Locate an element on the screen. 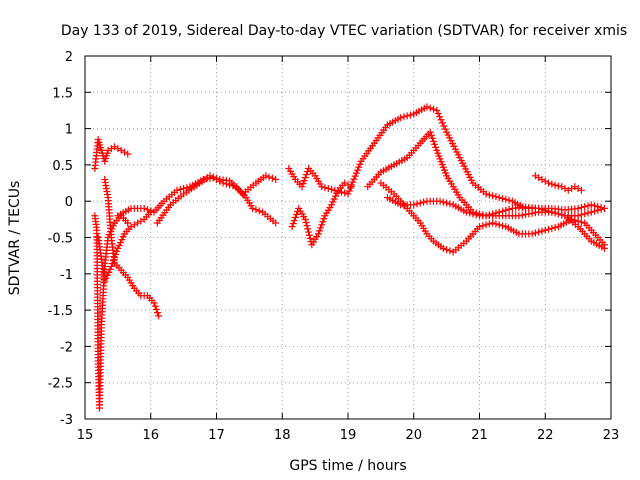 This screenshot has width=640, height=480. x-tick-label: 21 is located at coordinates (479, 435).